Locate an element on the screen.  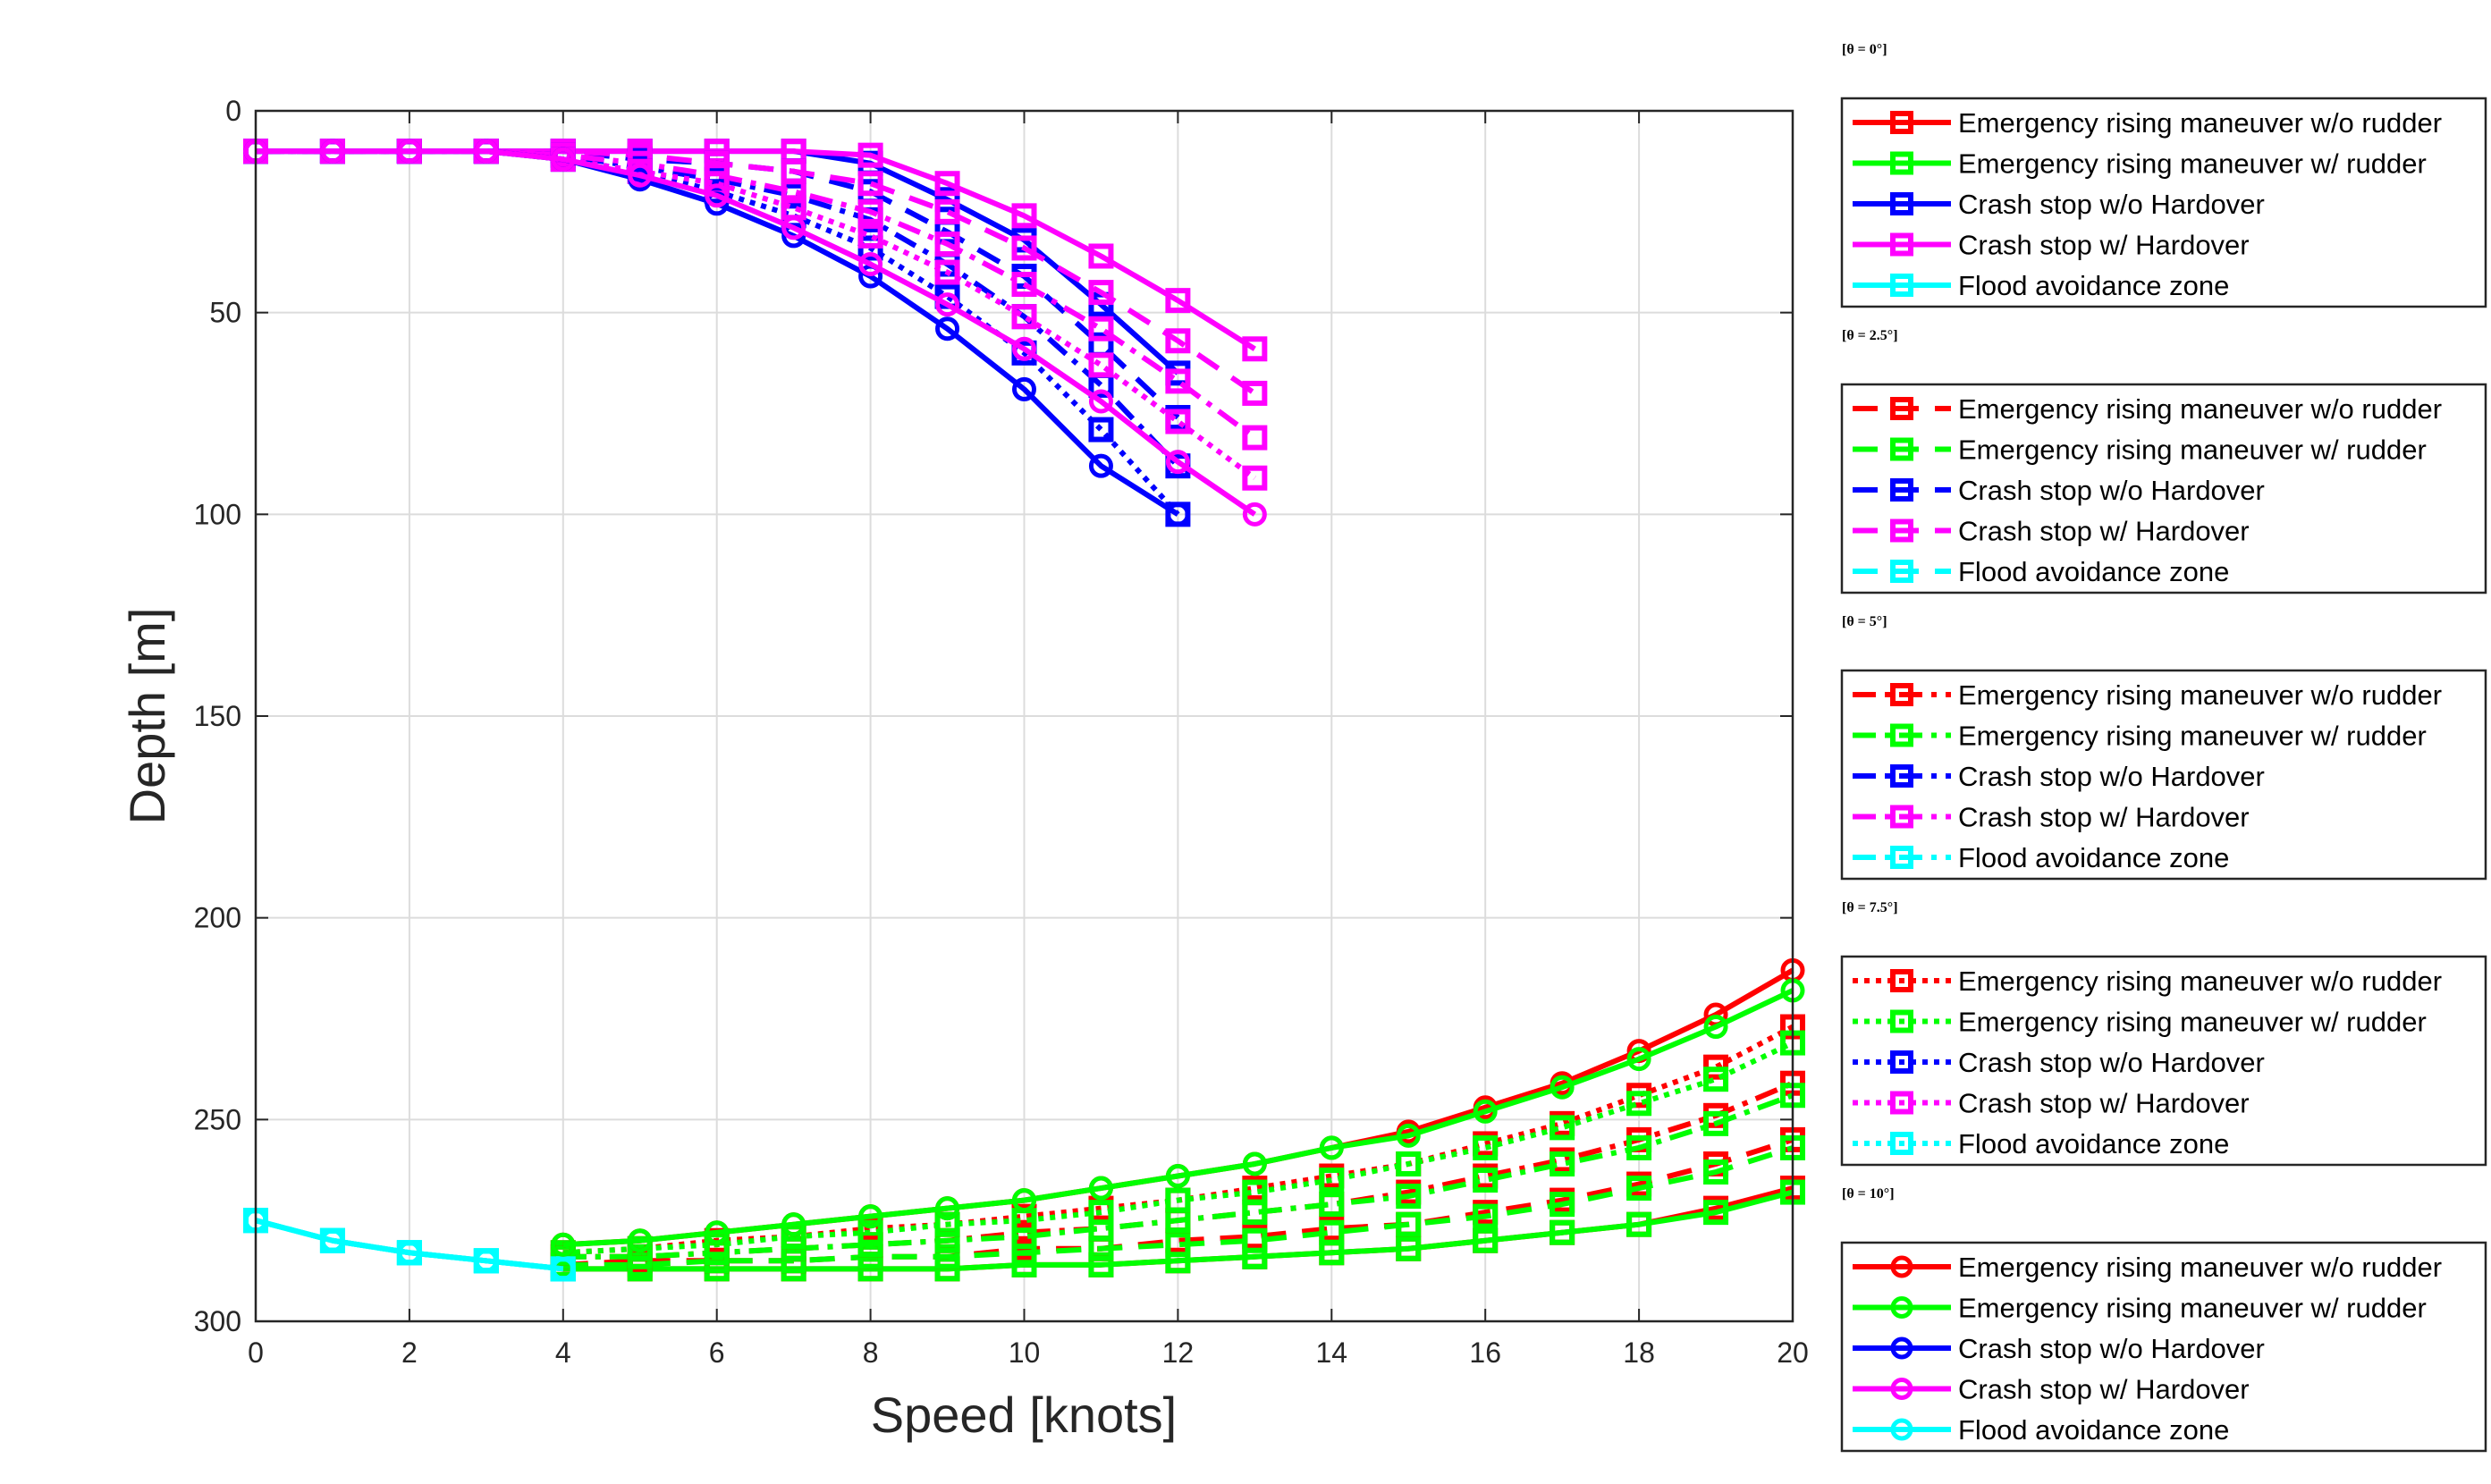
legend-label: Flood avoidance zone is located at coordinates (2093, 857).